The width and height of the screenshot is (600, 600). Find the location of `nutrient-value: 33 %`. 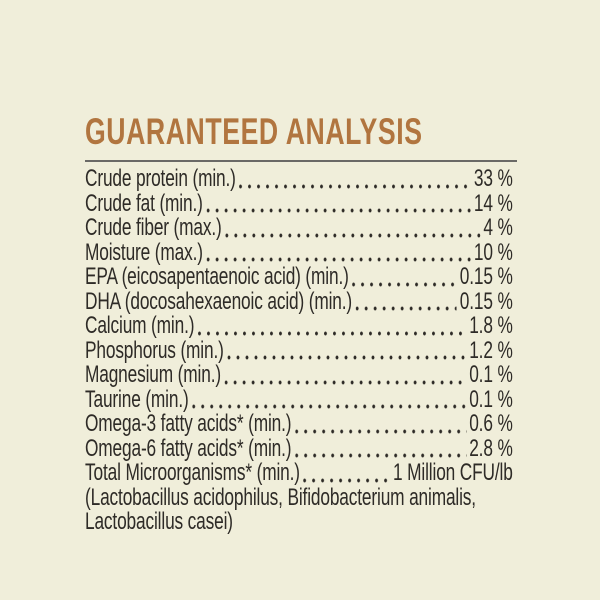

nutrient-value: 33 % is located at coordinates (493, 178).